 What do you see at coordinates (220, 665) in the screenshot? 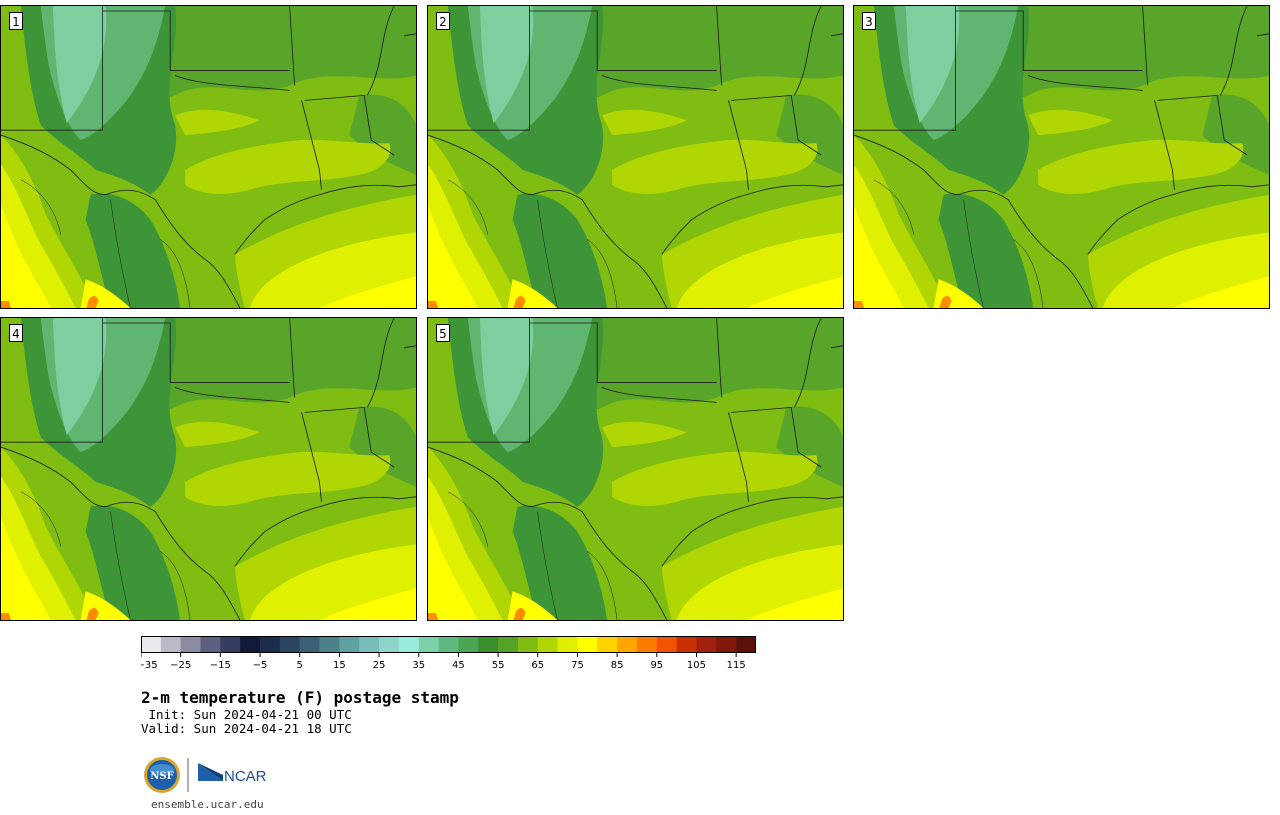
I see `colorbar-tick-label: −15` at bounding box center [220, 665].